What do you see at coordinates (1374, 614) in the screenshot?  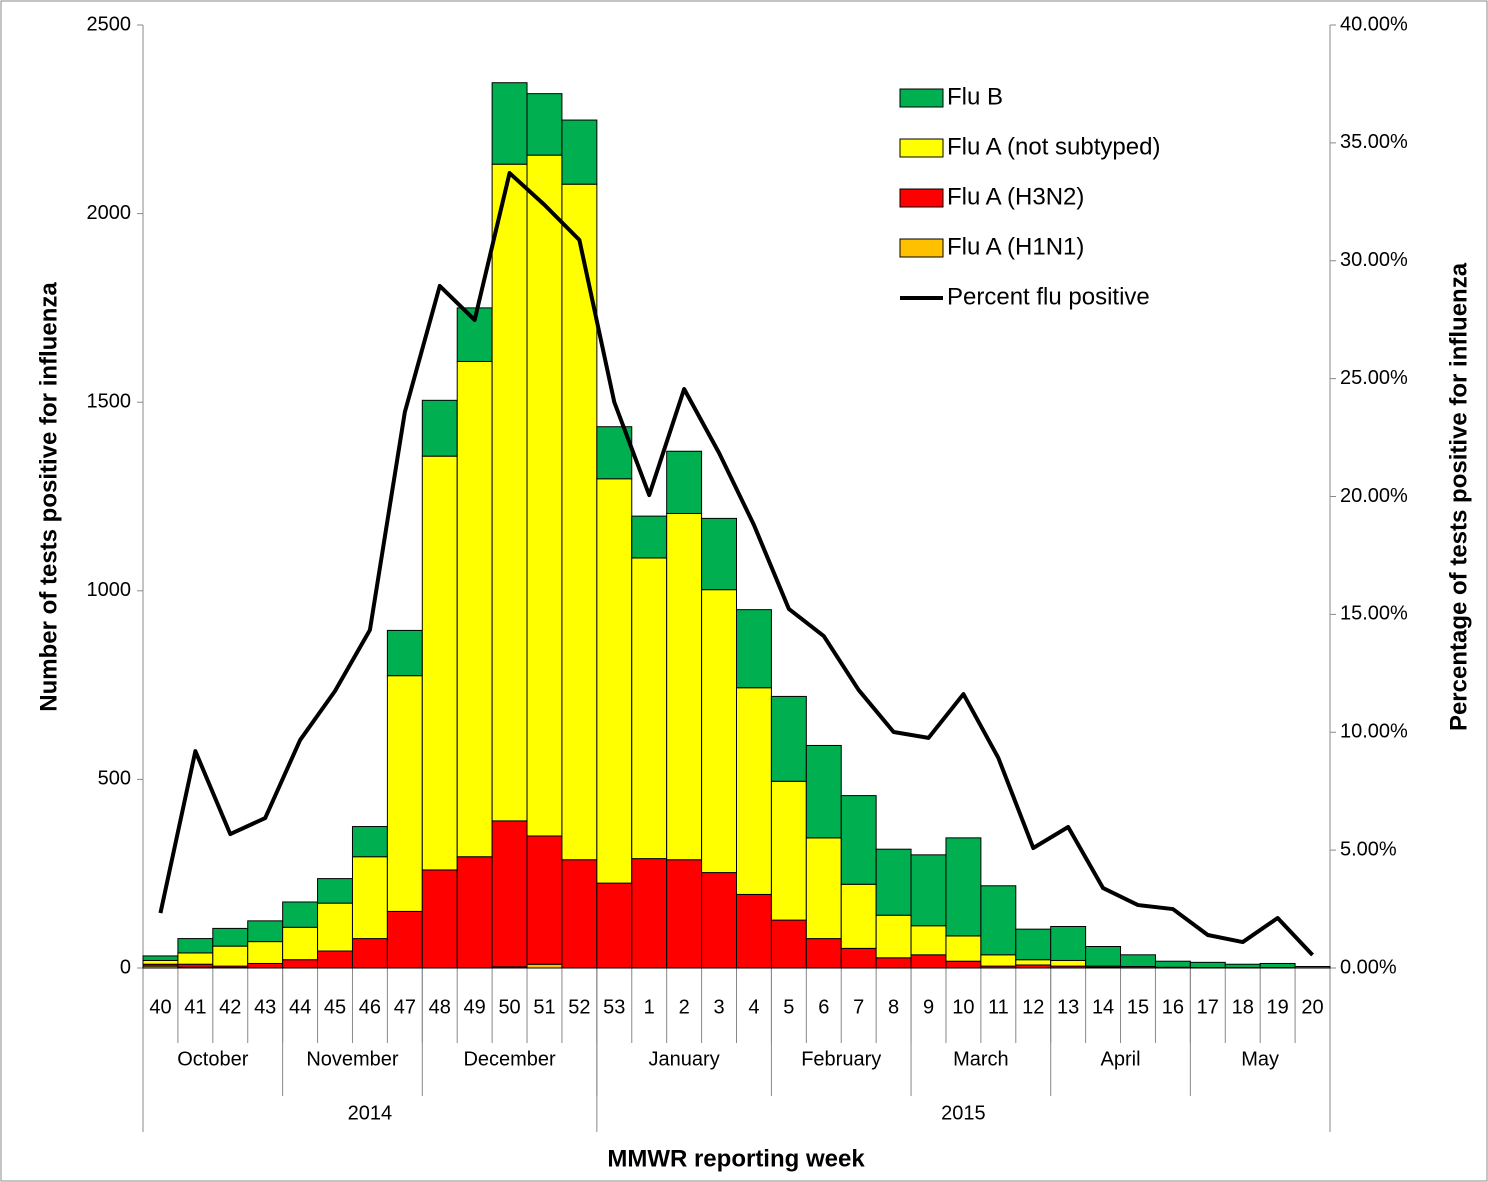 I see `y2-tick-label: 15.00%` at bounding box center [1374, 614].